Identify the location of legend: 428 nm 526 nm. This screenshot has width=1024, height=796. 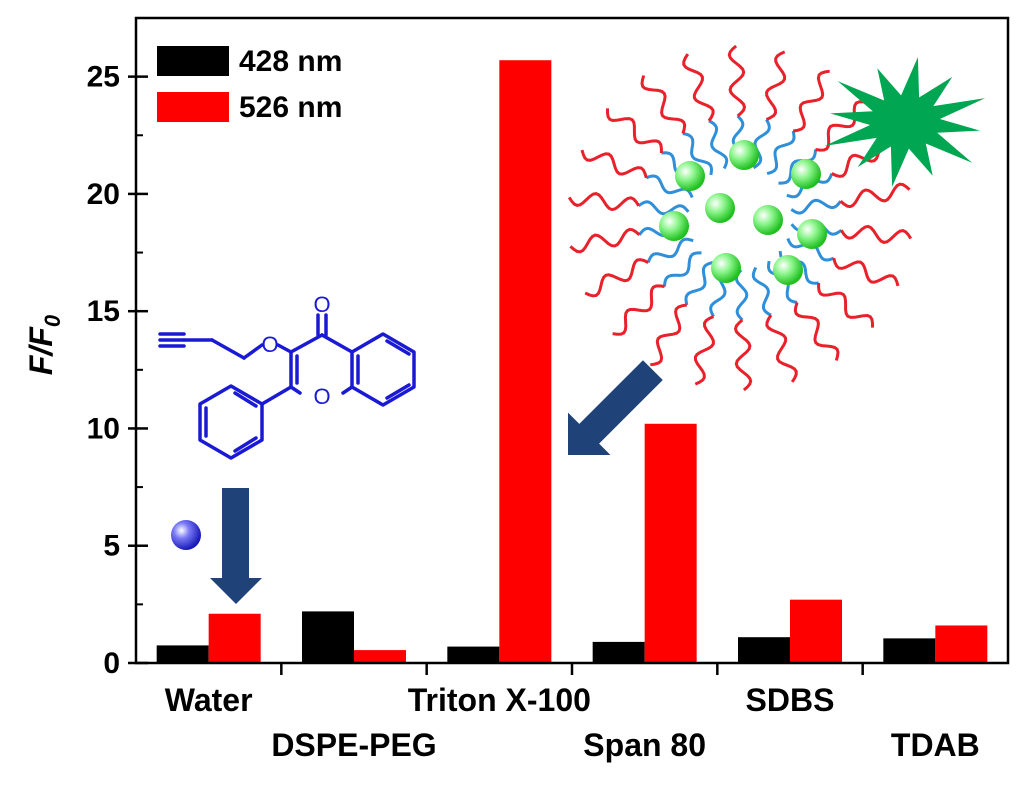
(249, 84).